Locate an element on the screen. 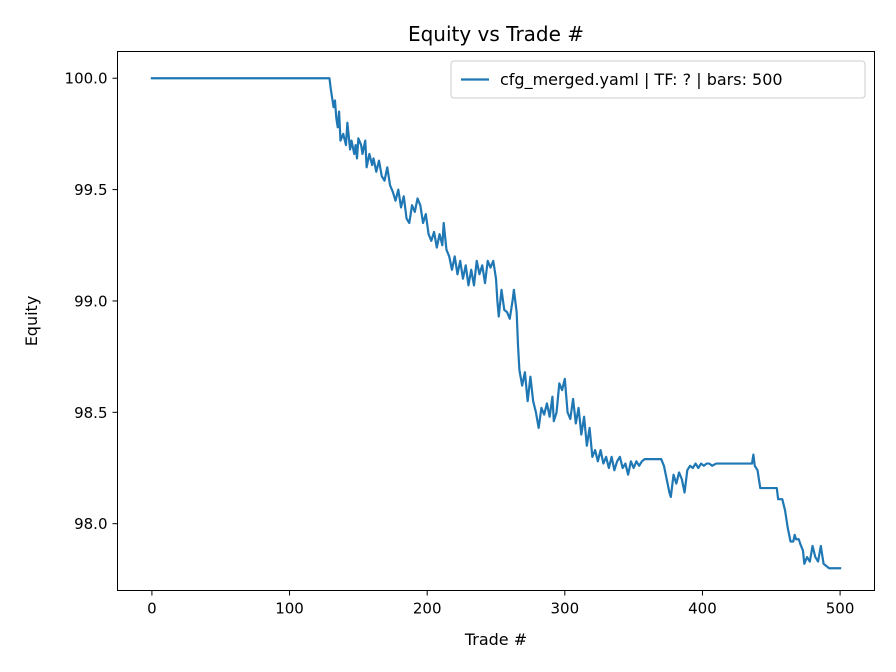 Image resolution: width=896 pixels, height=672 pixels. x-axis-label: Trade # is located at coordinates (495, 639).